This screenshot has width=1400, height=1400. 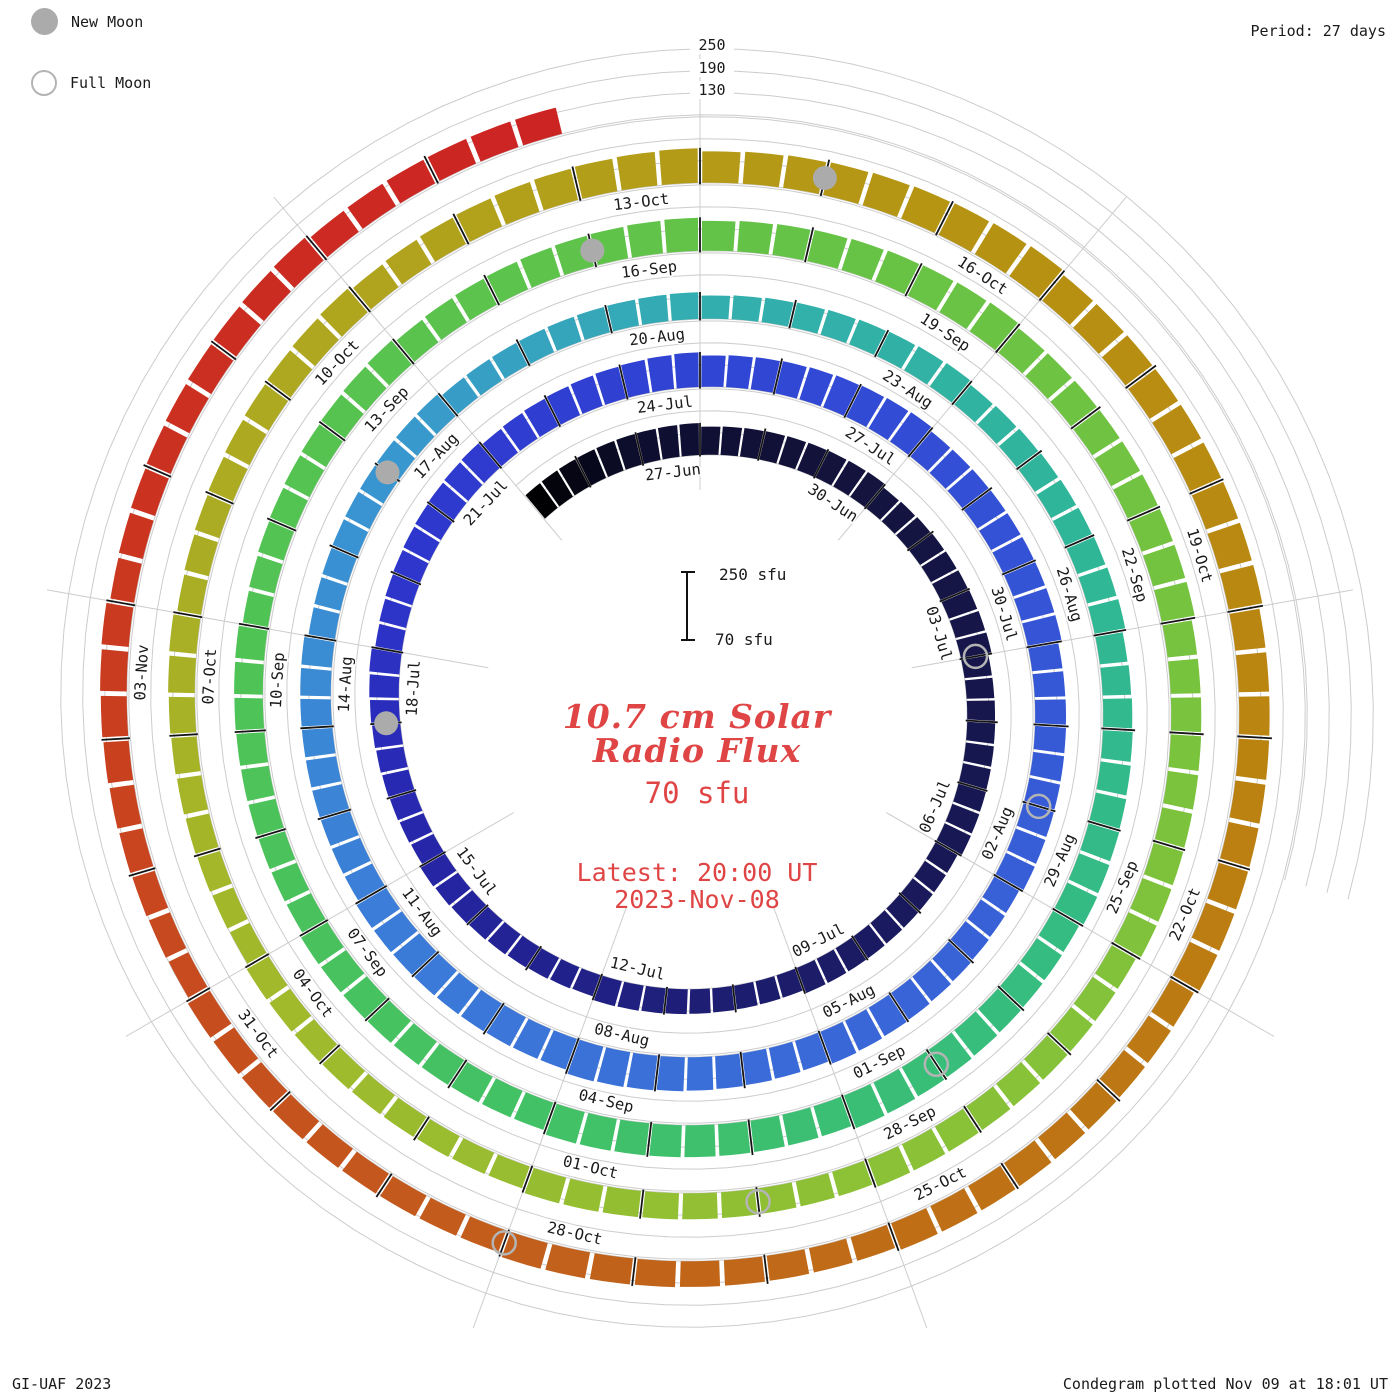 What do you see at coordinates (1069, 594) in the screenshot?
I see `date-label-26-Aug: 26-Aug` at bounding box center [1069, 594].